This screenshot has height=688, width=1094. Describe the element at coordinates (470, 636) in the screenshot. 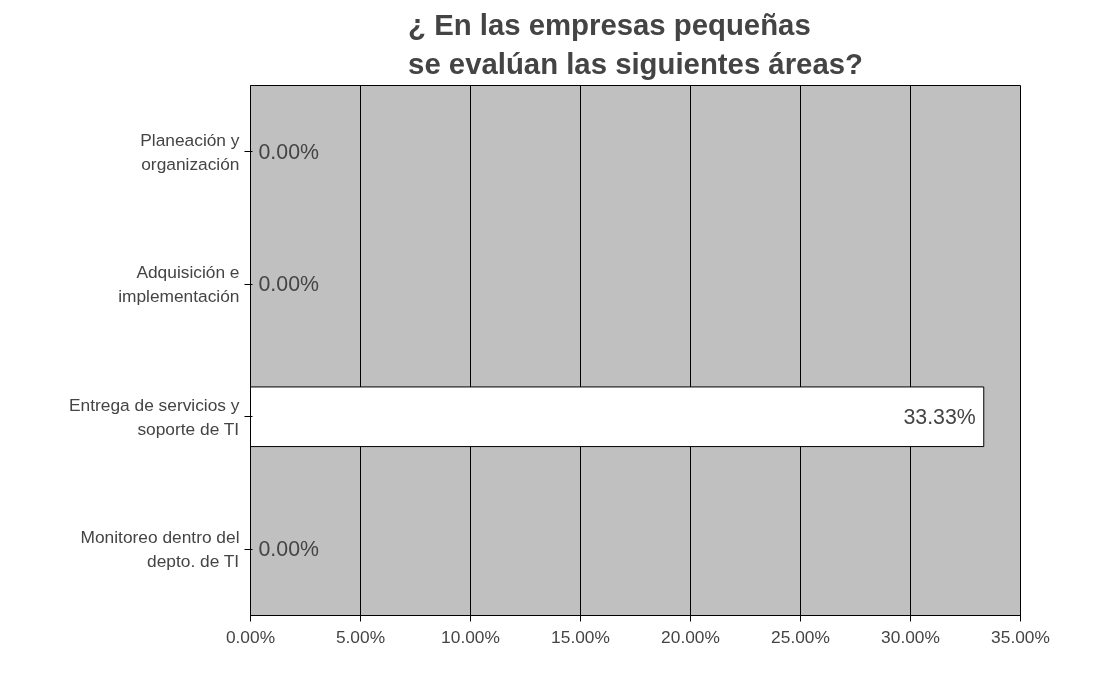

I see `x-tick-label: 10.00%` at that location.